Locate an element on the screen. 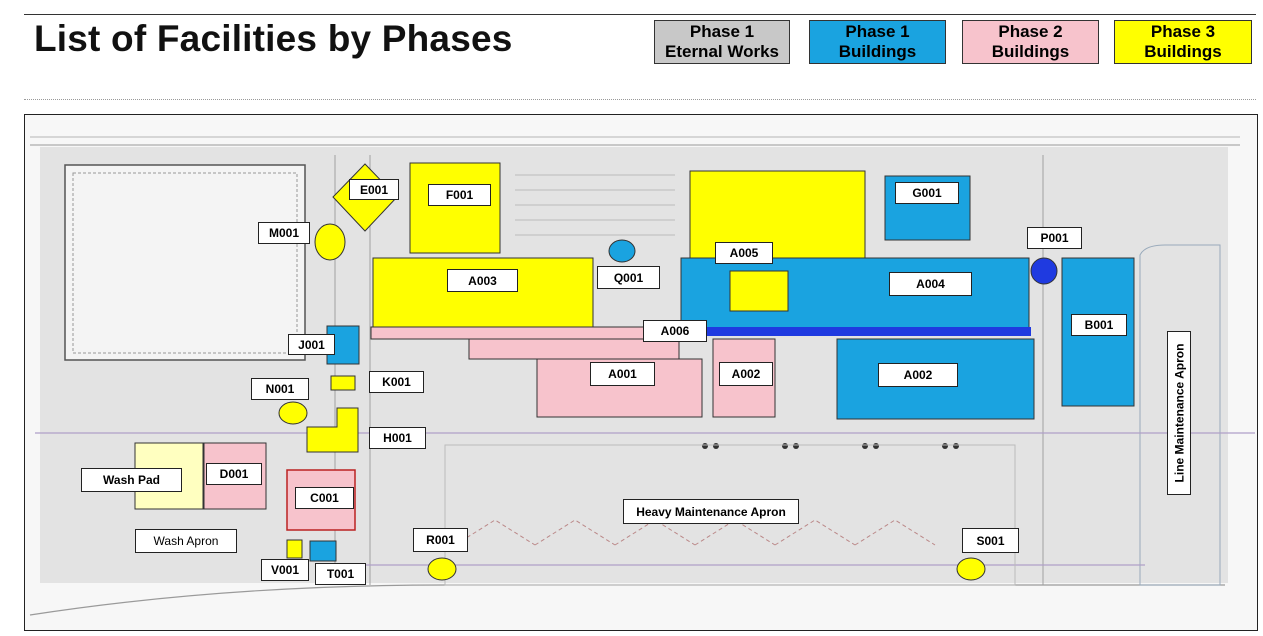  label-A002-east: A002 is located at coordinates (918, 375).